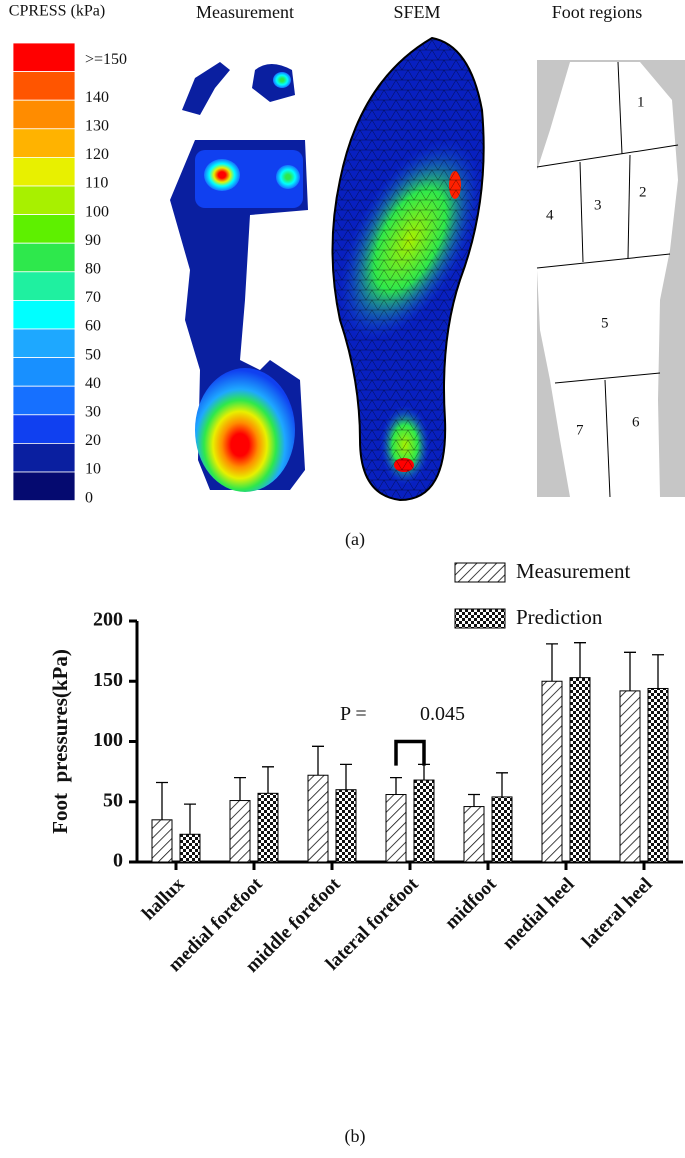 Image resolution: width=685 pixels, height=1158 pixels. I want to click on panel-title: SFEM, so click(416, 12).